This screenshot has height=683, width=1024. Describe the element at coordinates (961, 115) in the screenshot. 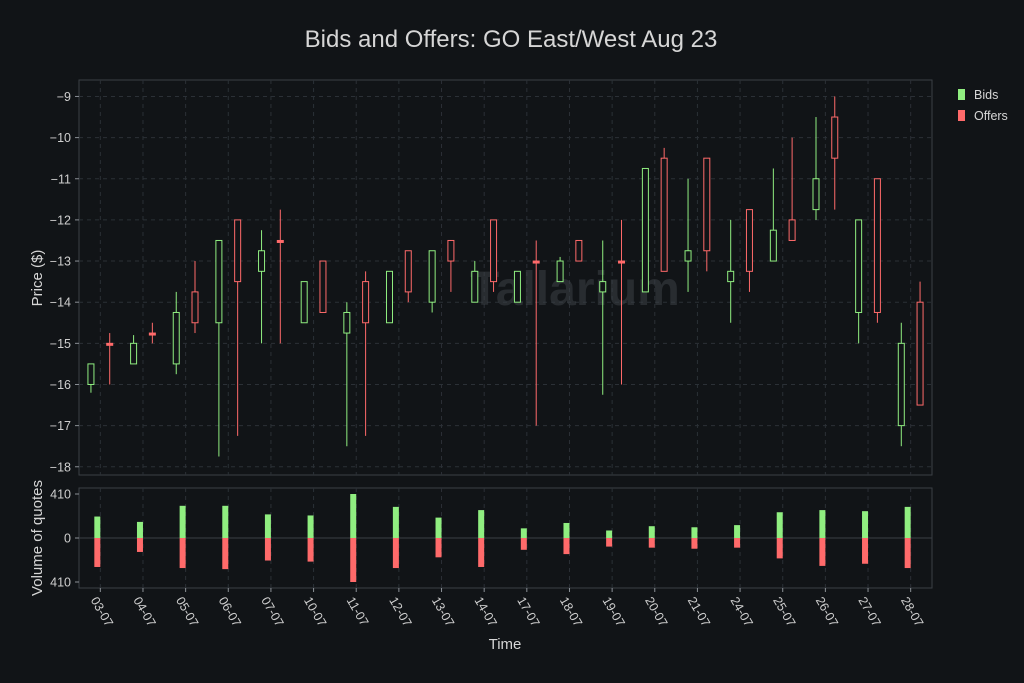

I see `legend-swatch-offers` at that location.